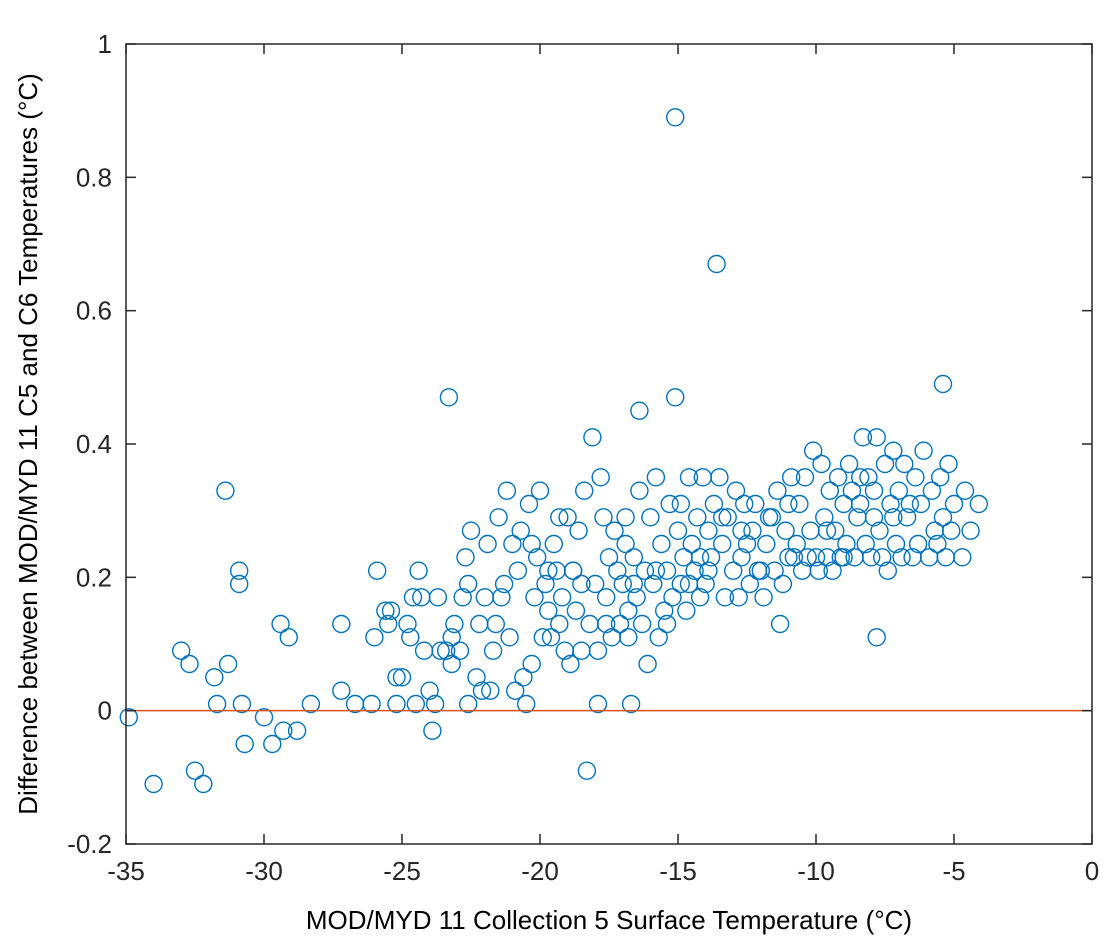  I want to click on x-tick-label: -15, so click(678, 871).